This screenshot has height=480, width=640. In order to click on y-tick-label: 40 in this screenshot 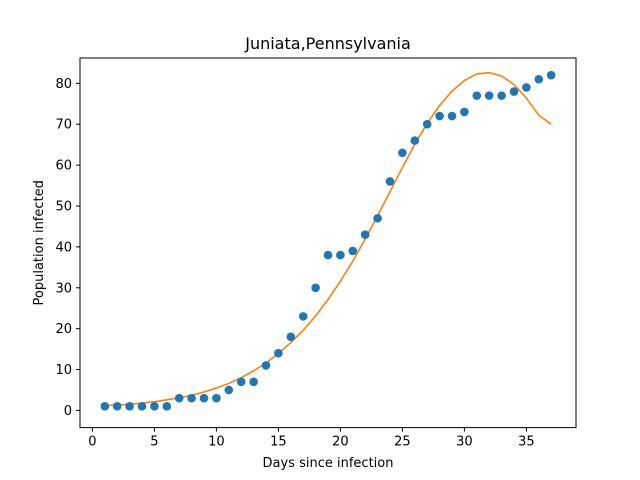, I will do `click(63, 247)`.